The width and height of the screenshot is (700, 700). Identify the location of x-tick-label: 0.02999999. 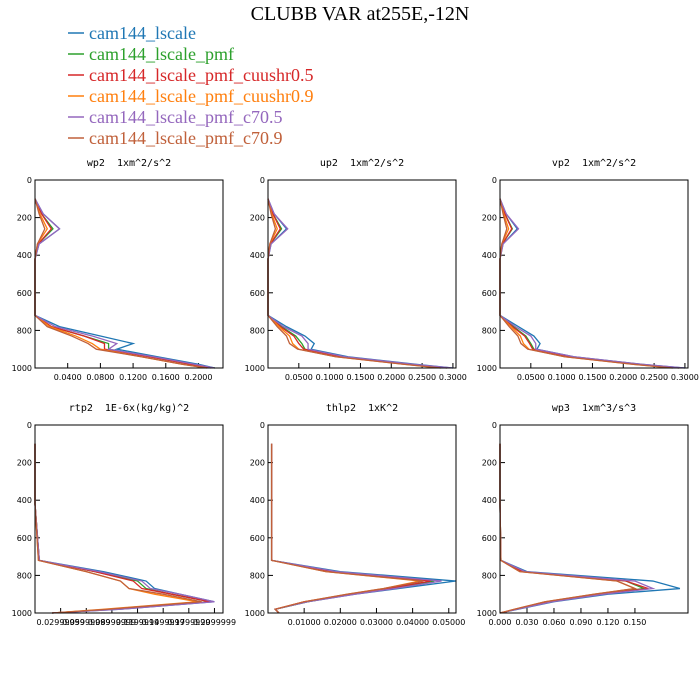
(60, 622).